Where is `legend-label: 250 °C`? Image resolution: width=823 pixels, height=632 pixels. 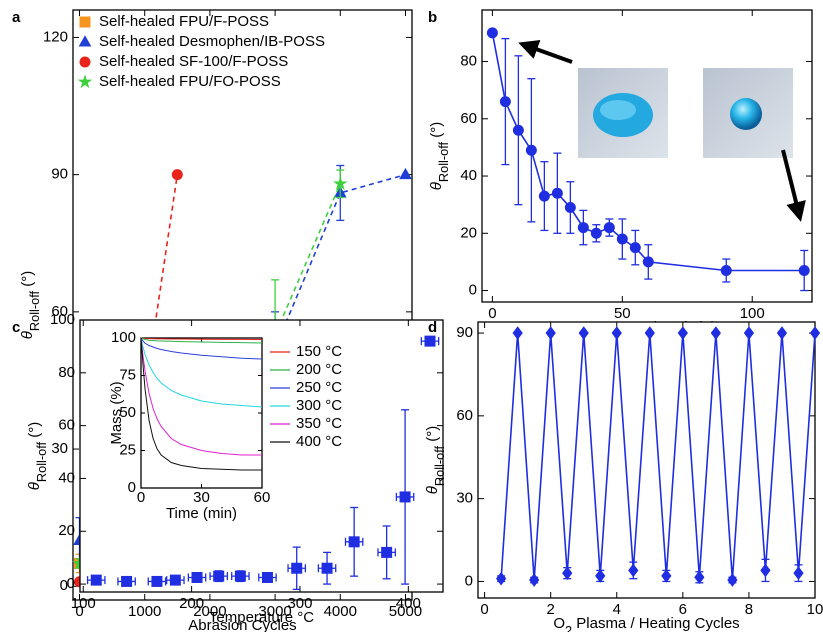
legend-label: 250 °C is located at coordinates (319, 387).